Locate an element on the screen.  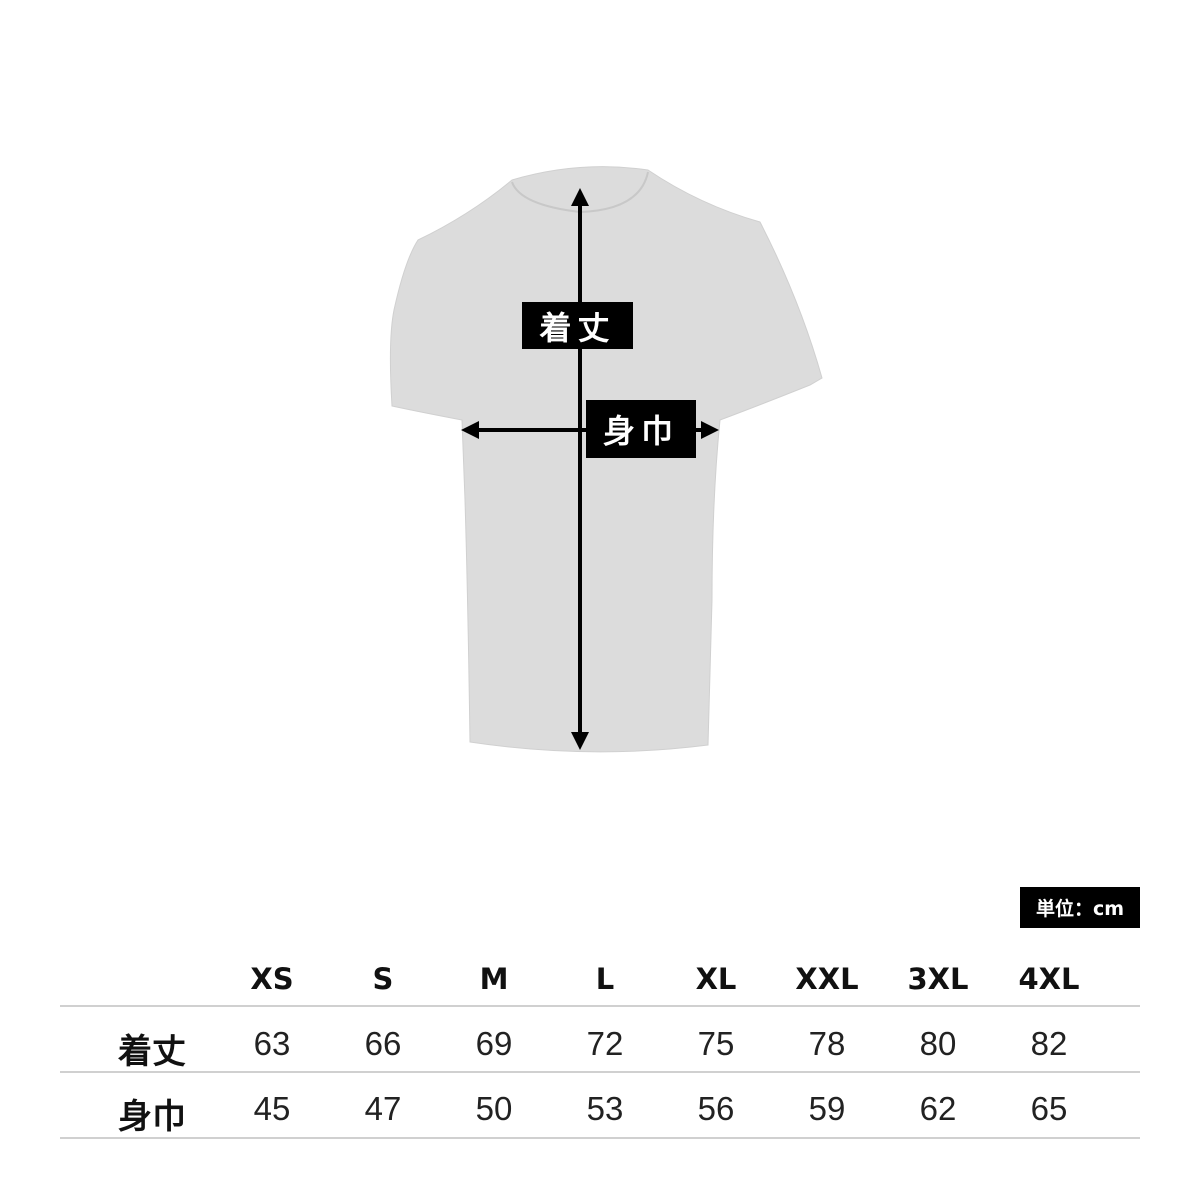
size-header: XXL is located at coordinates (827, 979).